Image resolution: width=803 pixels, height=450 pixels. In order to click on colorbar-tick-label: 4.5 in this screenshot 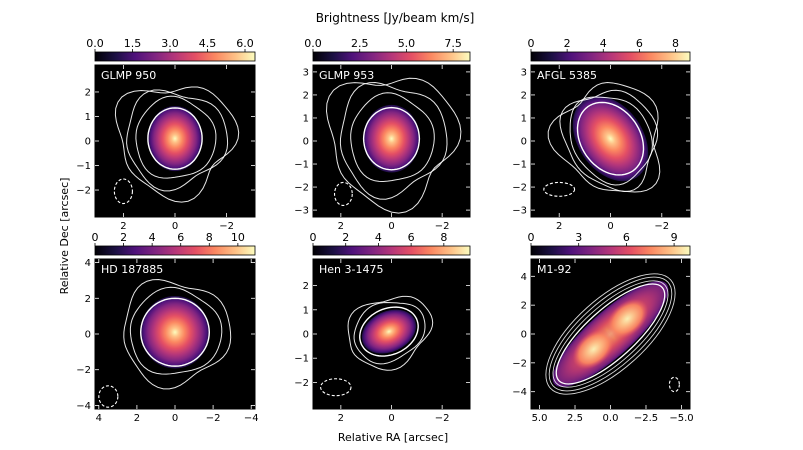, I will do `click(208, 43)`.